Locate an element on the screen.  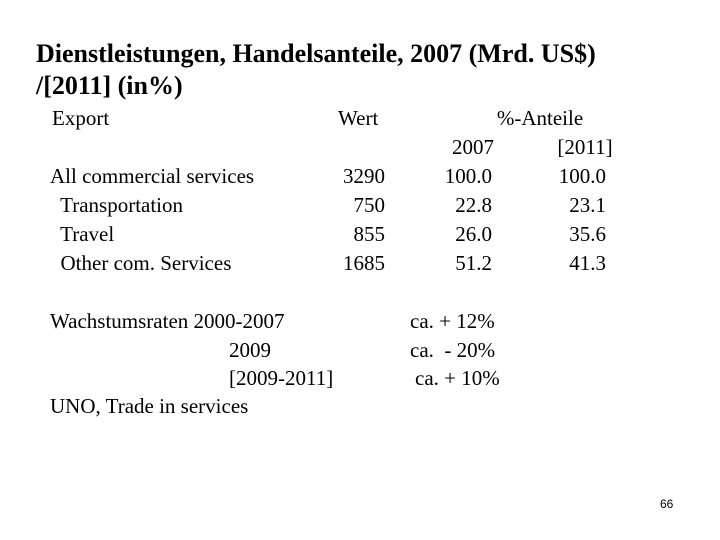
source-note: UNO, Trade in services is located at coordinates (149, 406).